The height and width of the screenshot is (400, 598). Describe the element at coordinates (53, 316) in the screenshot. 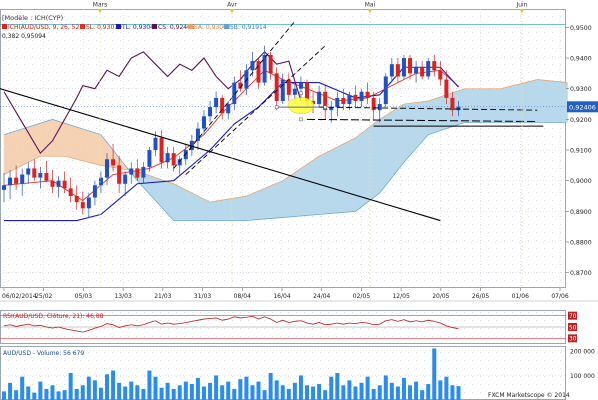

I see `rsi-title: RSI(AUD/USD, Clôture, 21): 46,88` at that location.